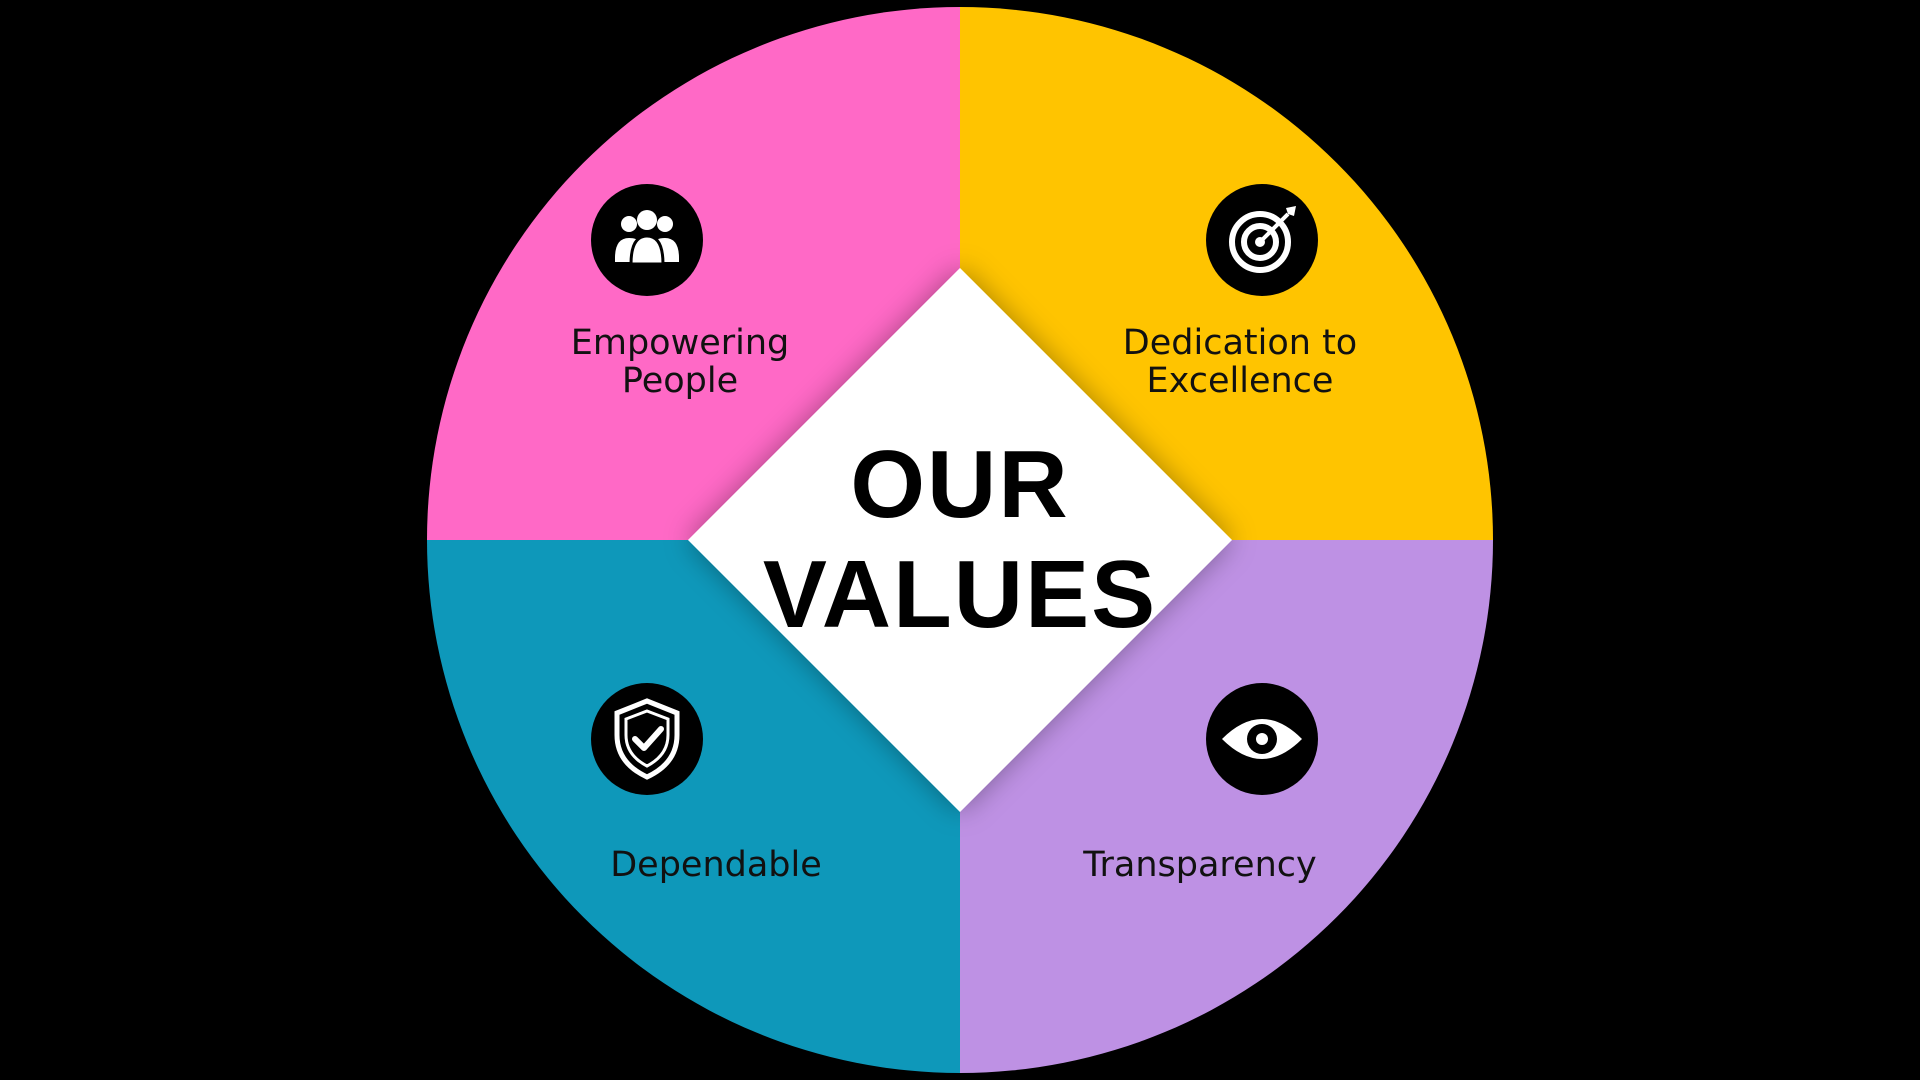 This screenshot has width=1920, height=1080. I want to click on label-dedication-to-excellence: Dedication to Excellence, so click(1240, 362).